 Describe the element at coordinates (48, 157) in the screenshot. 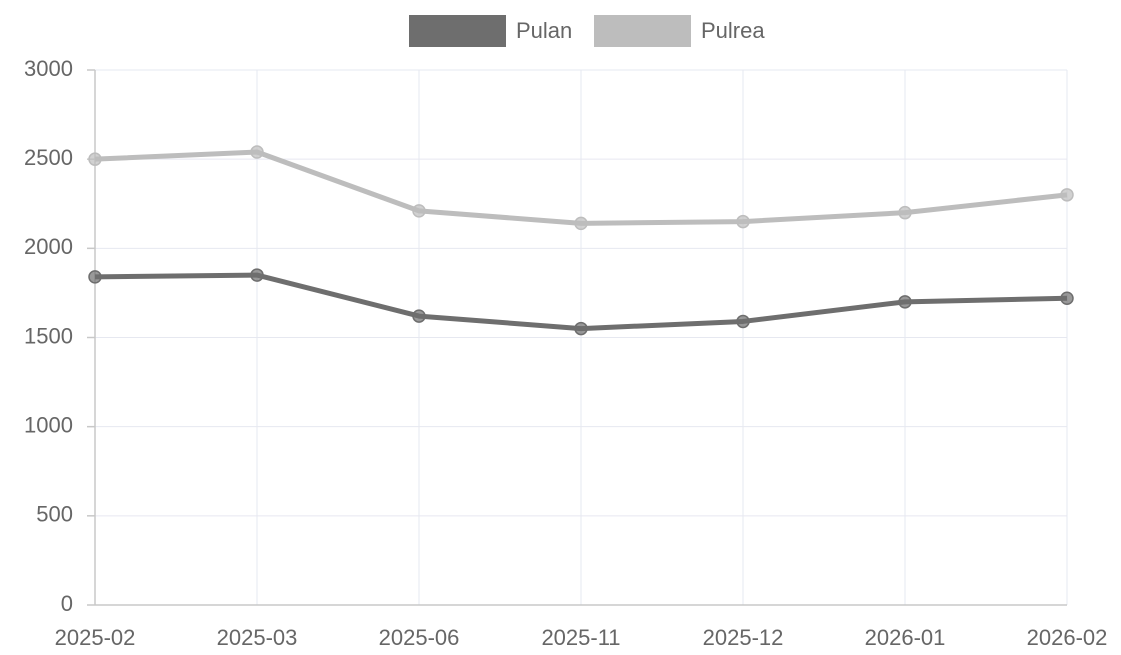

I see `y-tick-label: 2500` at that location.